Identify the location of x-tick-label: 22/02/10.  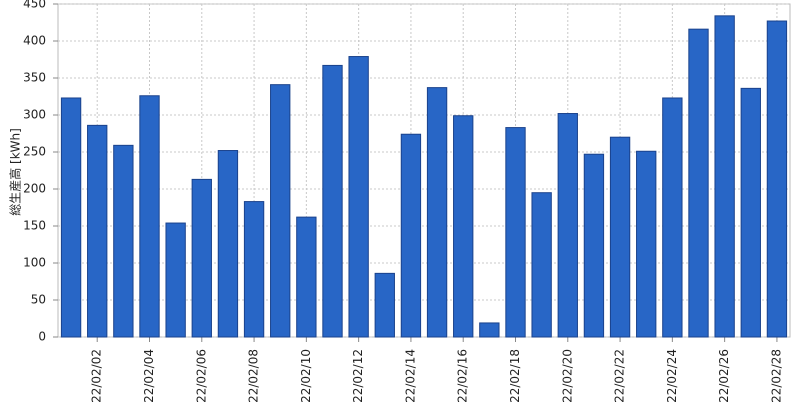
(306, 376).